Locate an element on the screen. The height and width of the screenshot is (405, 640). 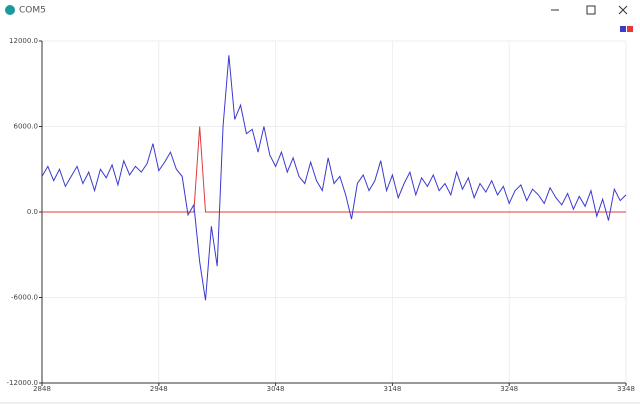
app-icon is located at coordinates (10, 10).